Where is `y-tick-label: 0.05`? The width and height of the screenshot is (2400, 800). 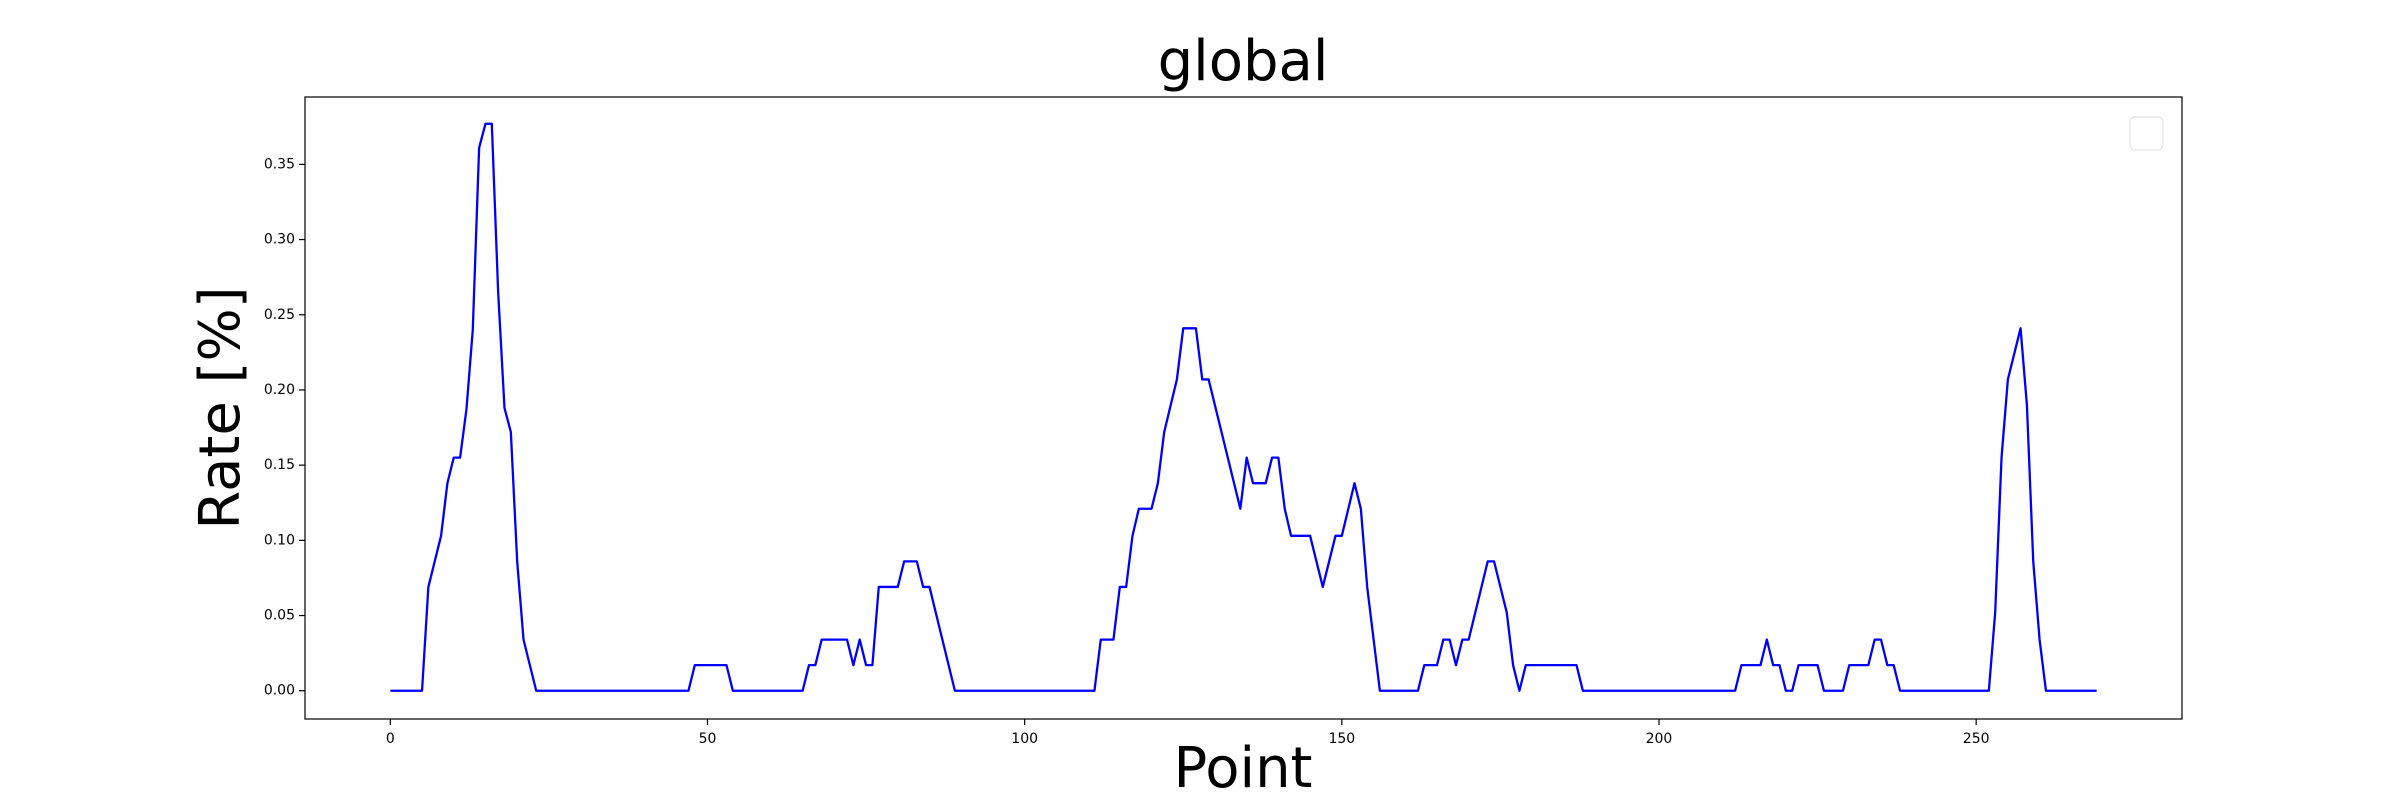 y-tick-label: 0.05 is located at coordinates (279, 616).